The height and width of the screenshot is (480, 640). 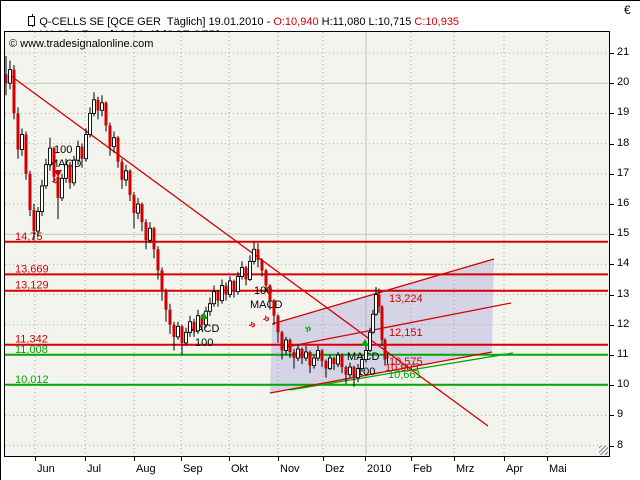 What do you see at coordinates (379, 469) in the screenshot?
I see `x-axis-label: 2010` at bounding box center [379, 469].